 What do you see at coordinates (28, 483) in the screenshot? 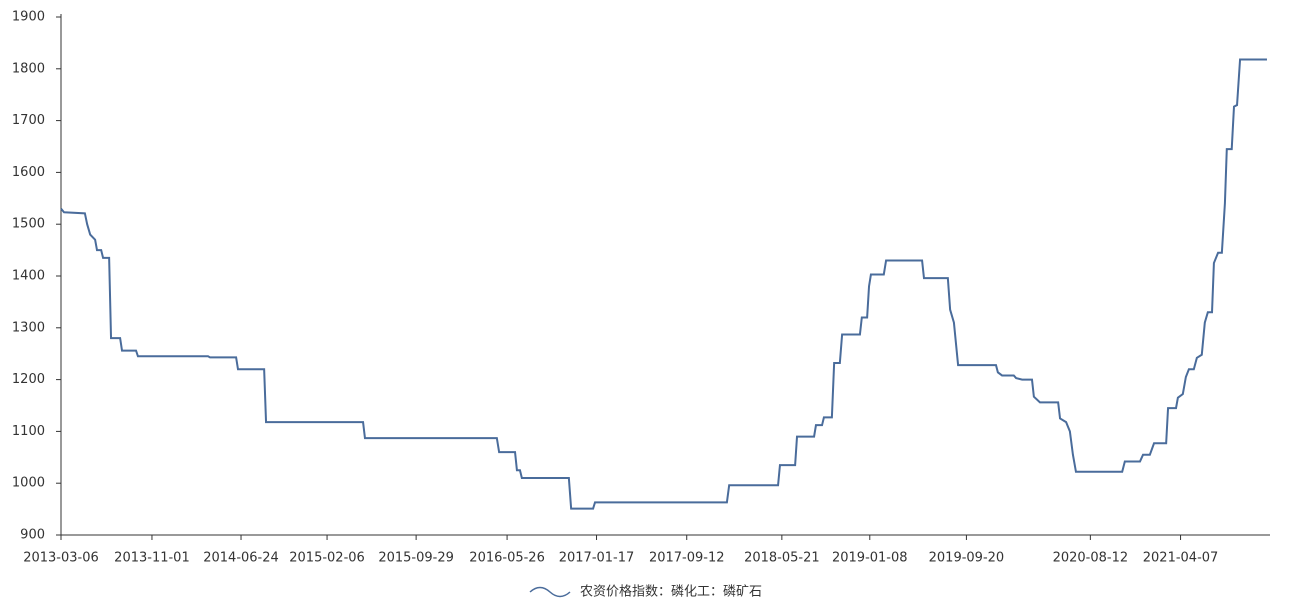
I see `y-tick-label: 1000` at bounding box center [28, 483].